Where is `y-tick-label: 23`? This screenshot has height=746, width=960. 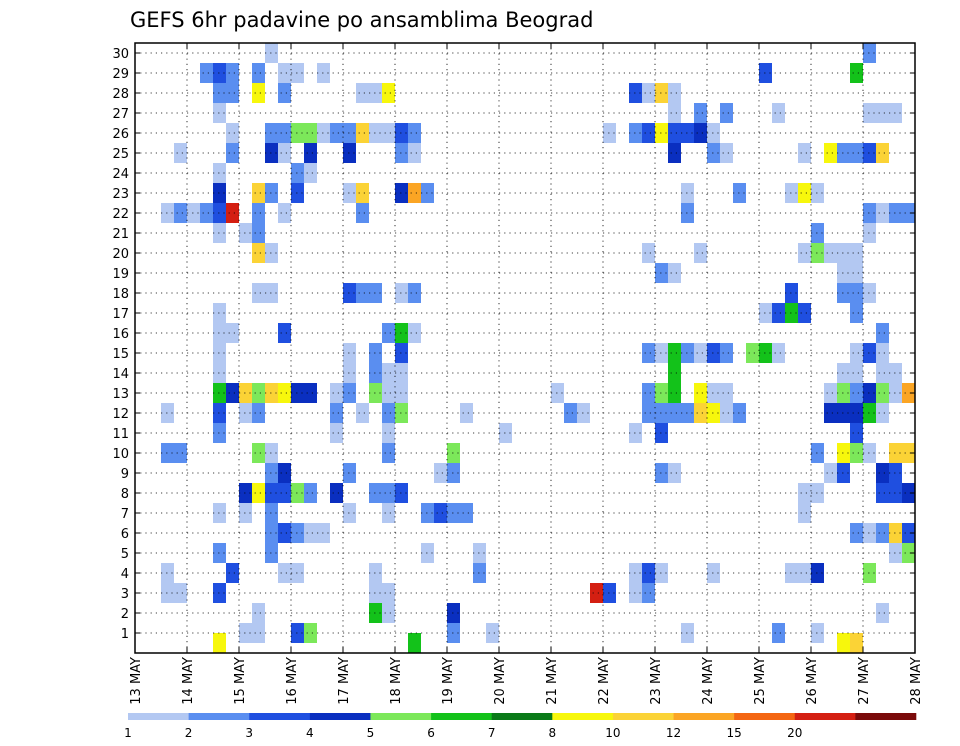
y-tick-label: 23 is located at coordinates (120, 194).